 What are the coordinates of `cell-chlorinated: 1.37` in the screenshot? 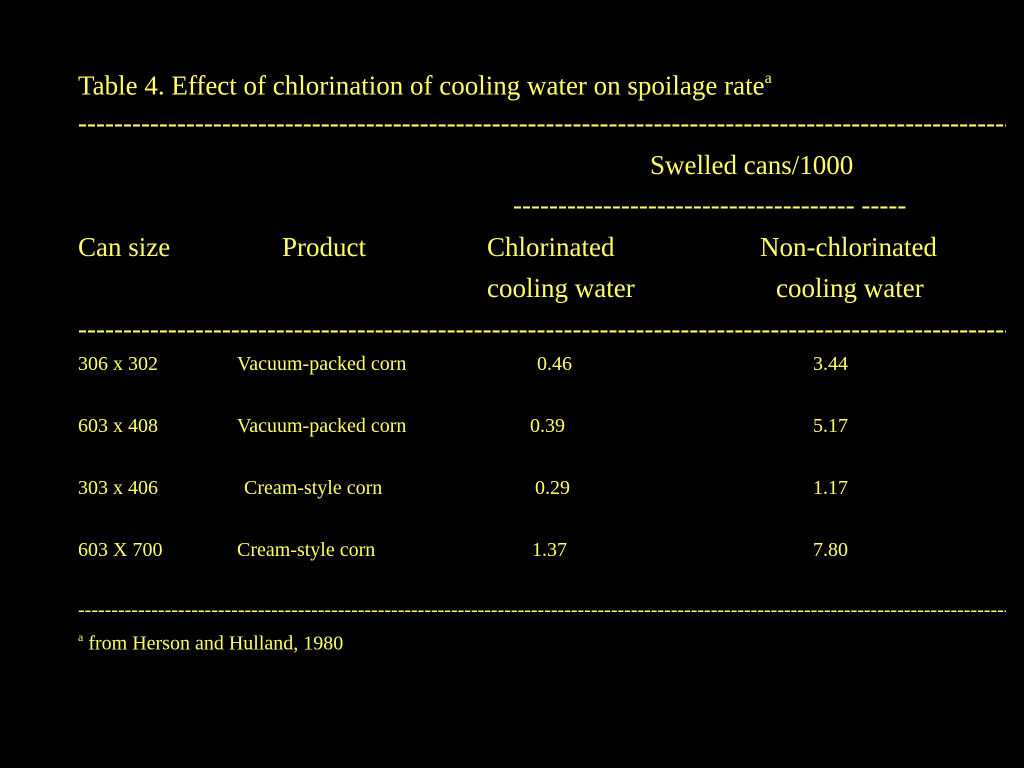 It's located at (549, 550).